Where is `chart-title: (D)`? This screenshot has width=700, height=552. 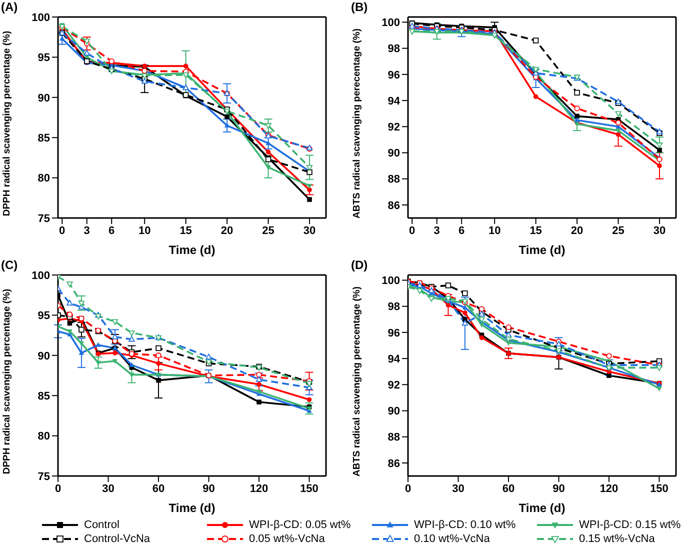
chart-title: (D) is located at coordinates (359, 265).